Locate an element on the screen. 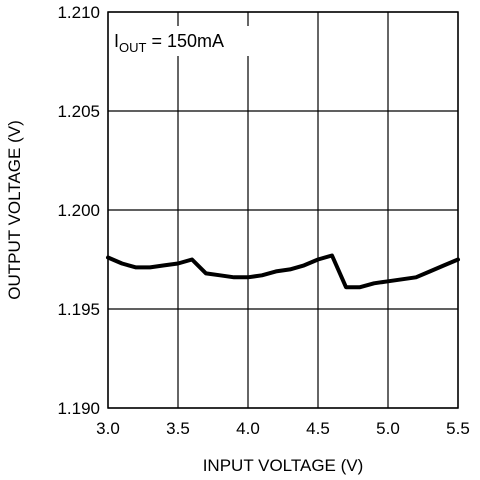  y-tick-label-2: 1.200 is located at coordinates (78, 210).